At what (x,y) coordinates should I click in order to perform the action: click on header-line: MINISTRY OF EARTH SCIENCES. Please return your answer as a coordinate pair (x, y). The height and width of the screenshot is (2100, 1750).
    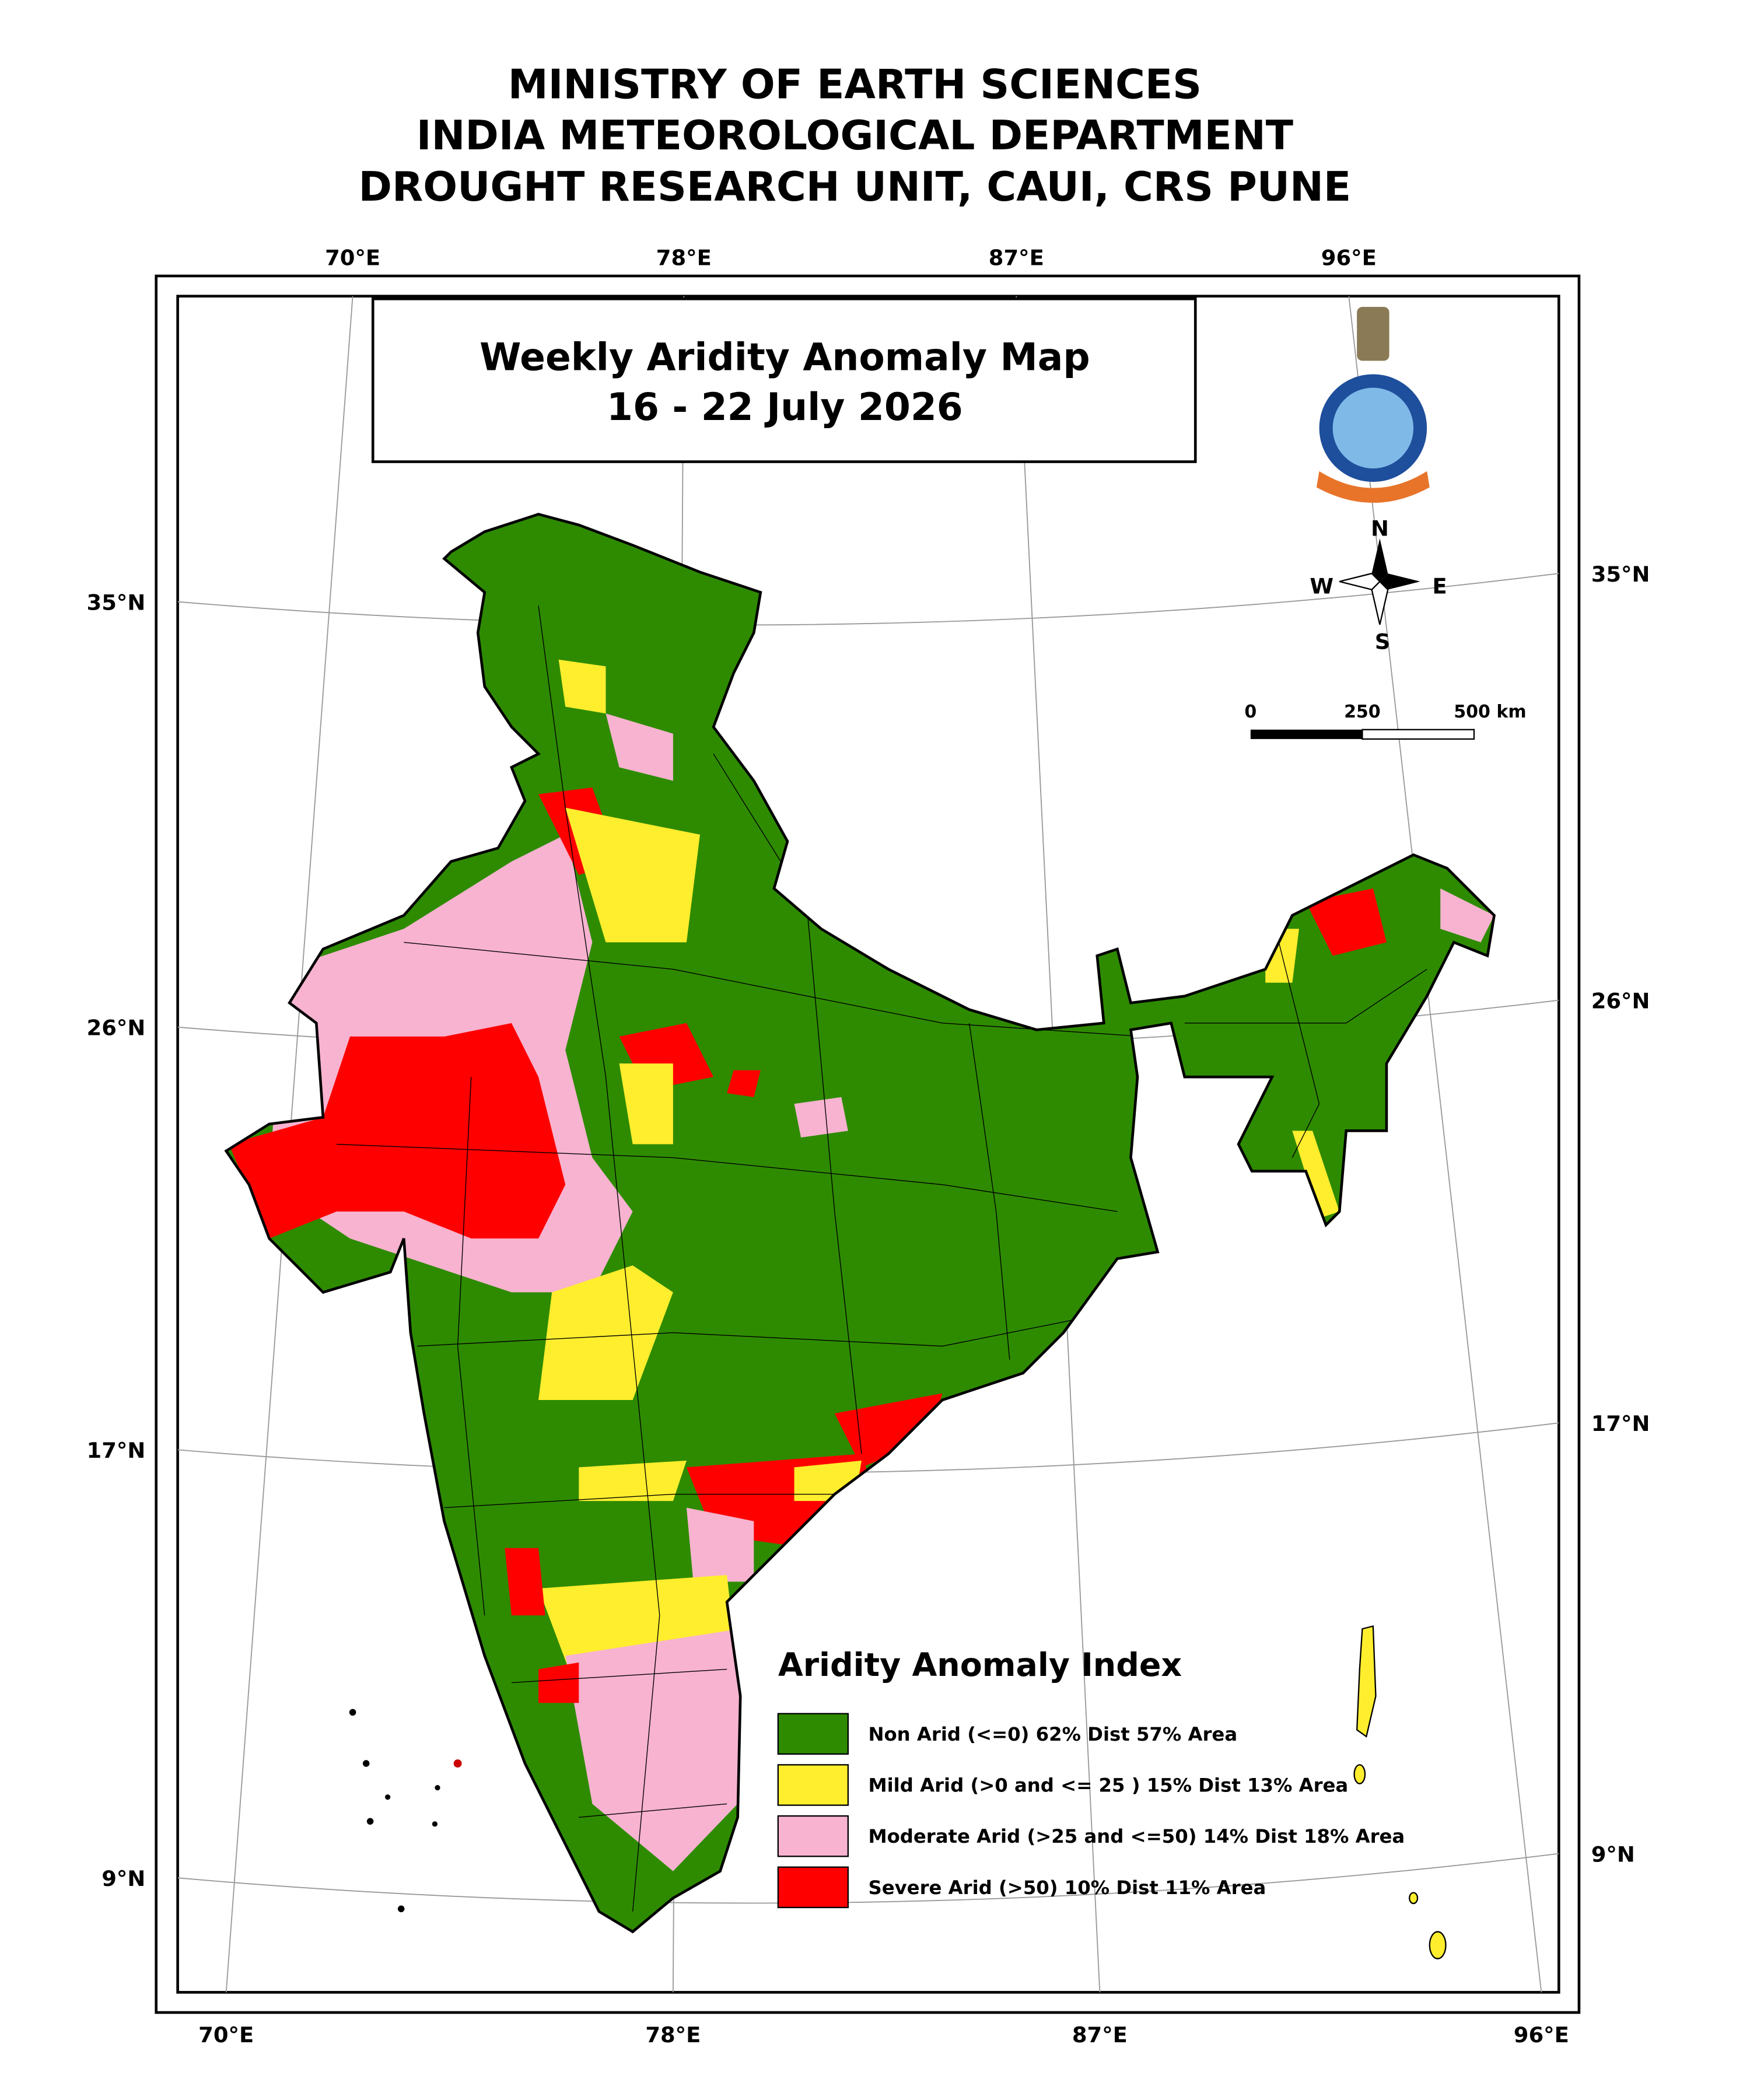
    Looking at the image, I should click on (855, 85).